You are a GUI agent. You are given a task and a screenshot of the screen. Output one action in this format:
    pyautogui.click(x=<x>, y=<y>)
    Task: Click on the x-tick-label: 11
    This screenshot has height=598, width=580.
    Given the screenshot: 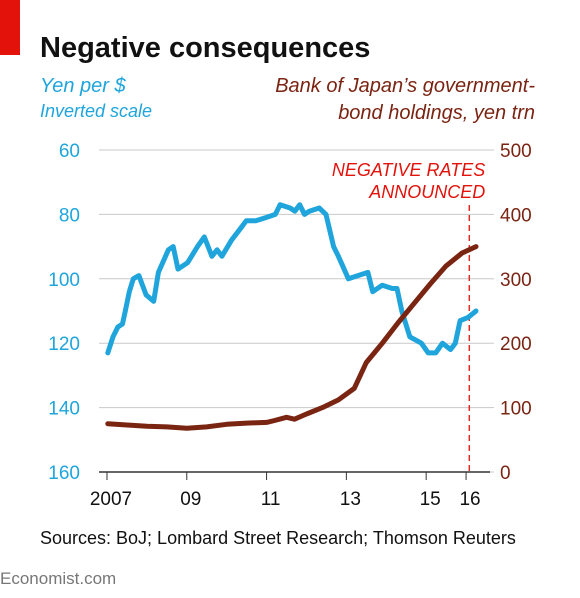 What is the action you would take?
    pyautogui.click(x=271, y=499)
    